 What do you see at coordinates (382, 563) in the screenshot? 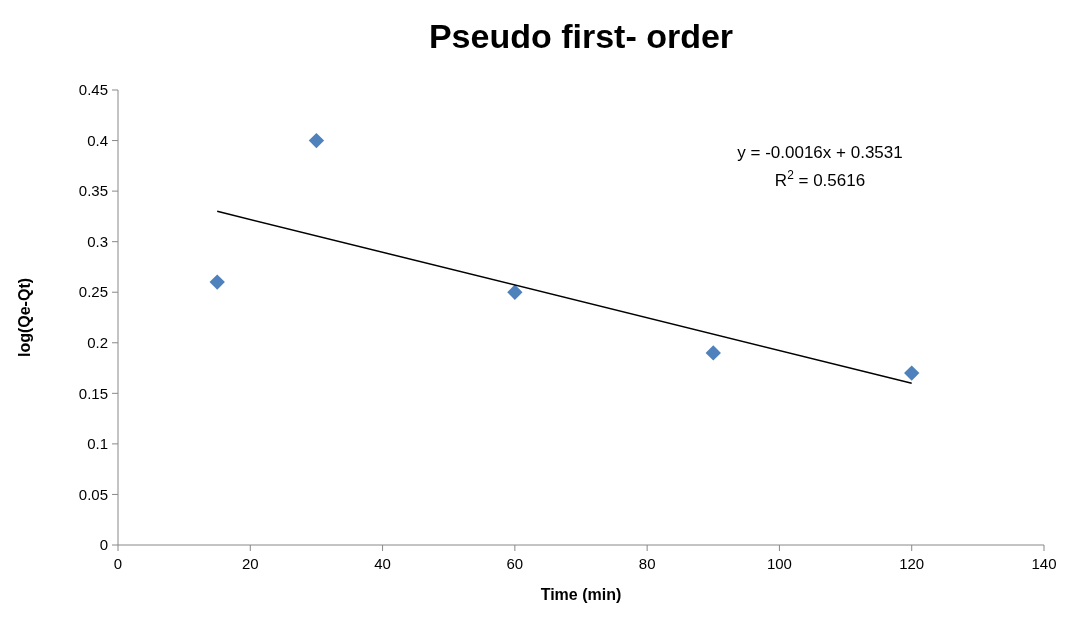
I see `x-tick-label: 40` at bounding box center [382, 563].